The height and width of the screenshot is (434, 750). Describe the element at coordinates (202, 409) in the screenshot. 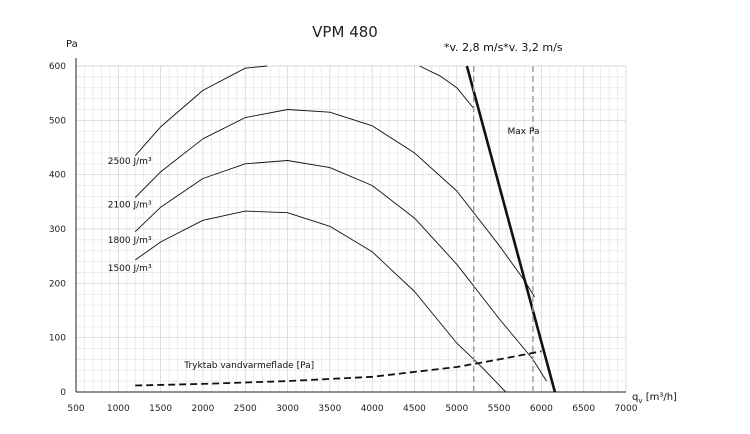

I see `x-tick-label: 2000` at that location.